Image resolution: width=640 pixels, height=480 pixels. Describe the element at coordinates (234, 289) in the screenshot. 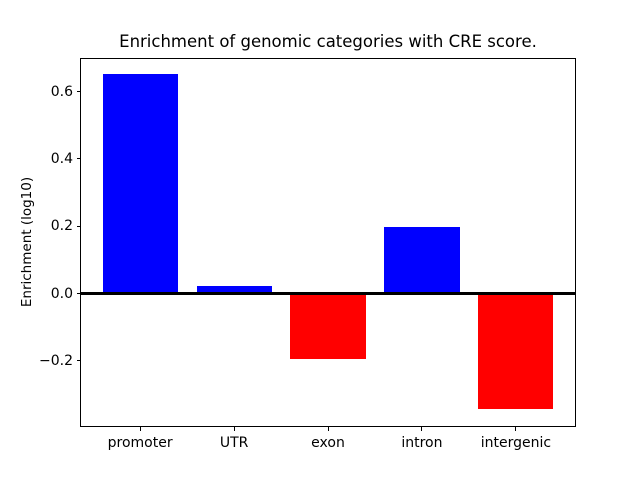

I see `bar-UTR` at that location.